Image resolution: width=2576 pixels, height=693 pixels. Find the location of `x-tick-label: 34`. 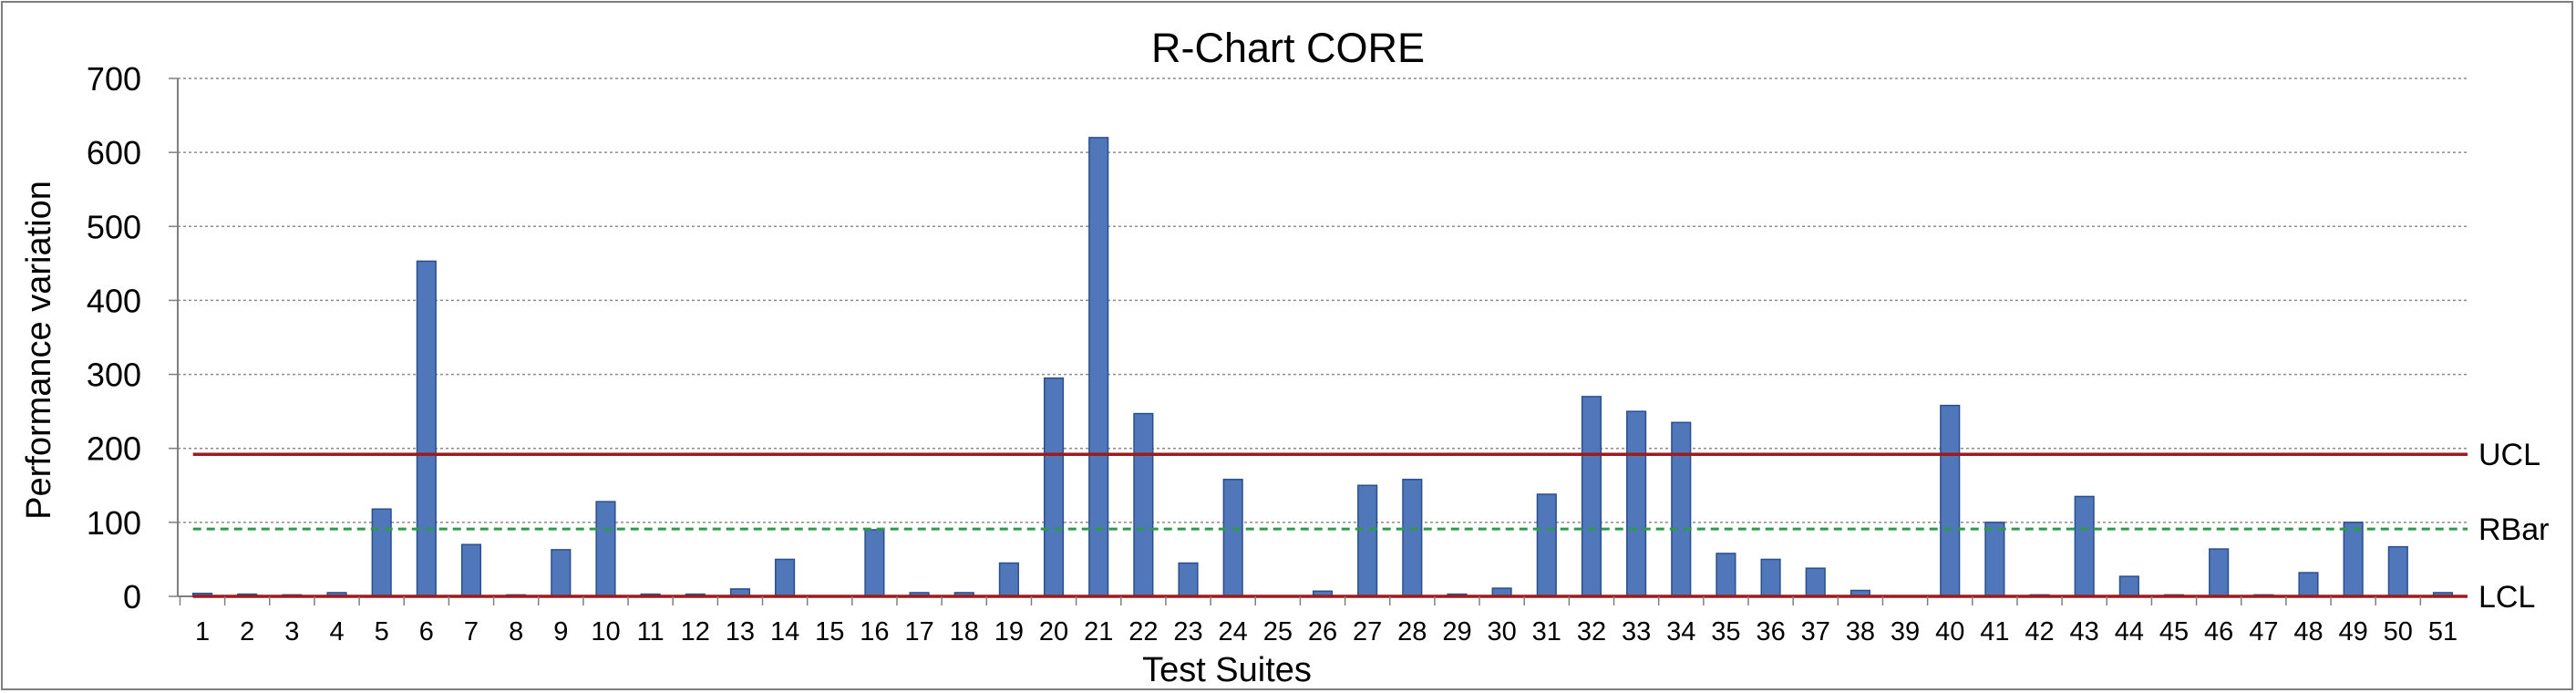

x-tick-label: 34 is located at coordinates (1680, 631).